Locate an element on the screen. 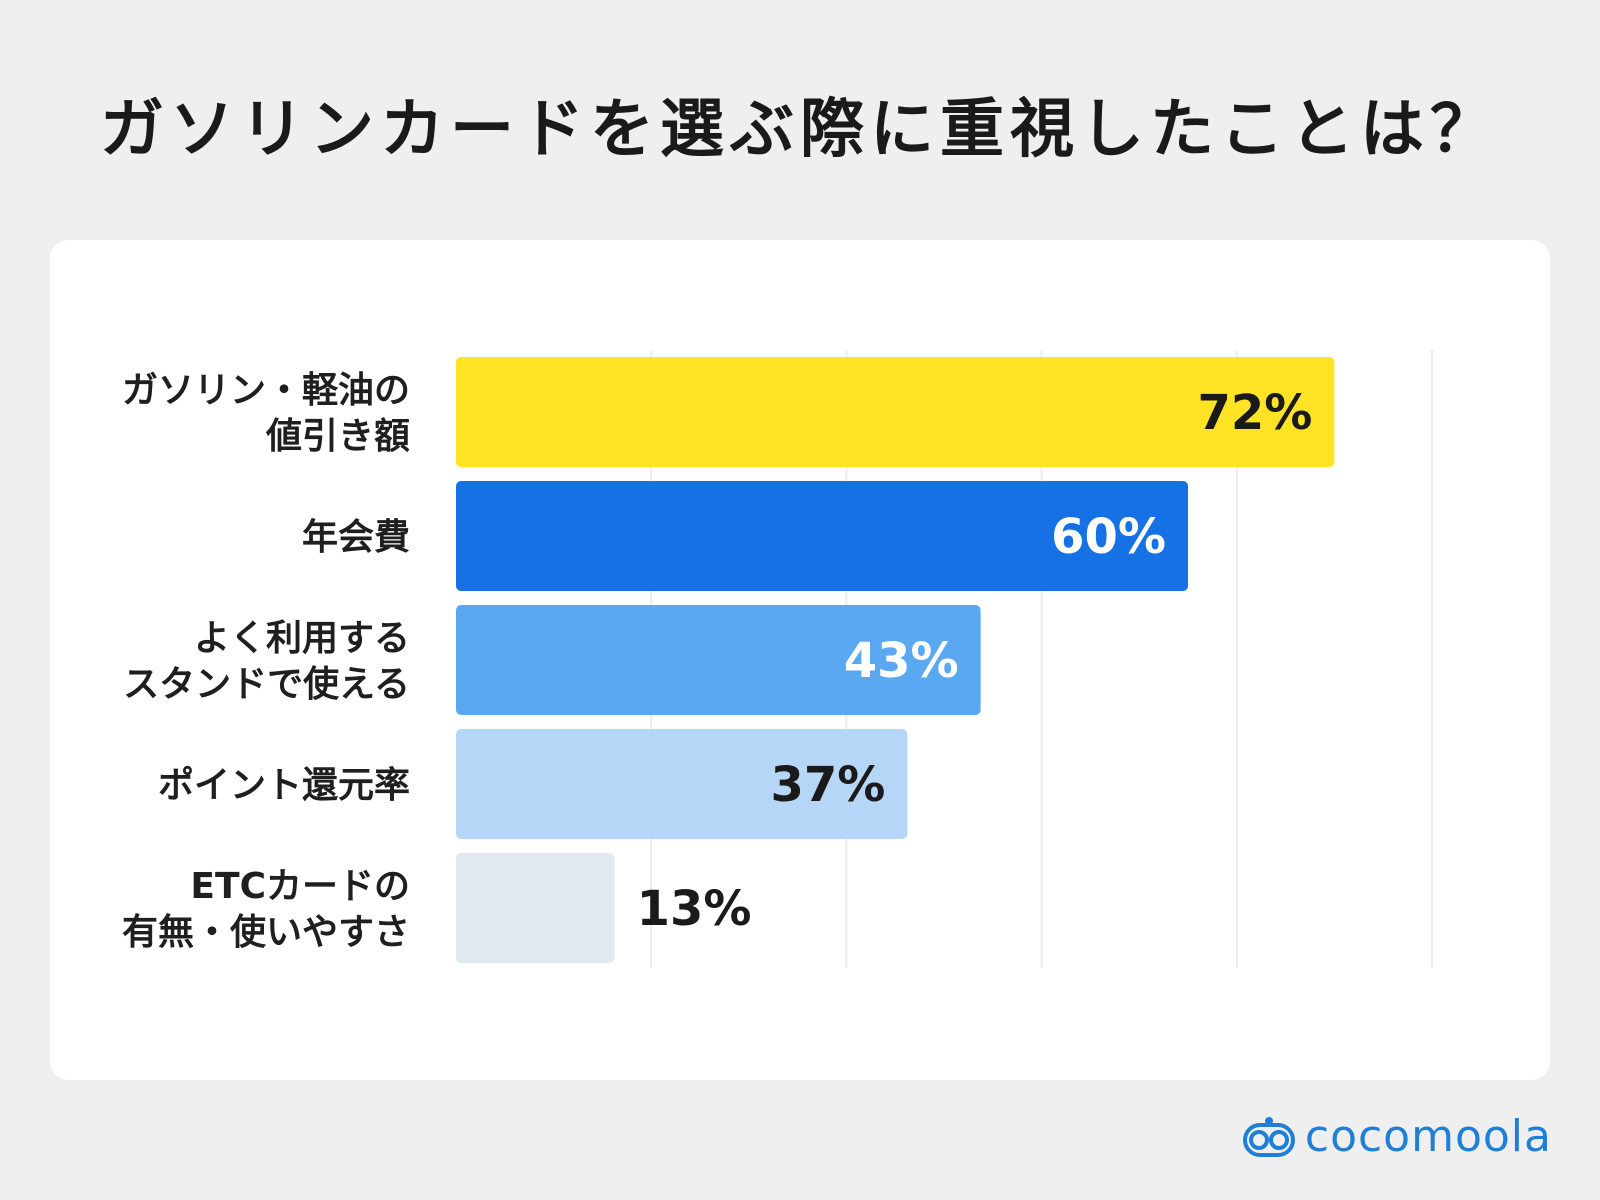 This screenshot has height=1200, width=1600. category-label-line: ガソリン・軽油の is located at coordinates (266, 390).